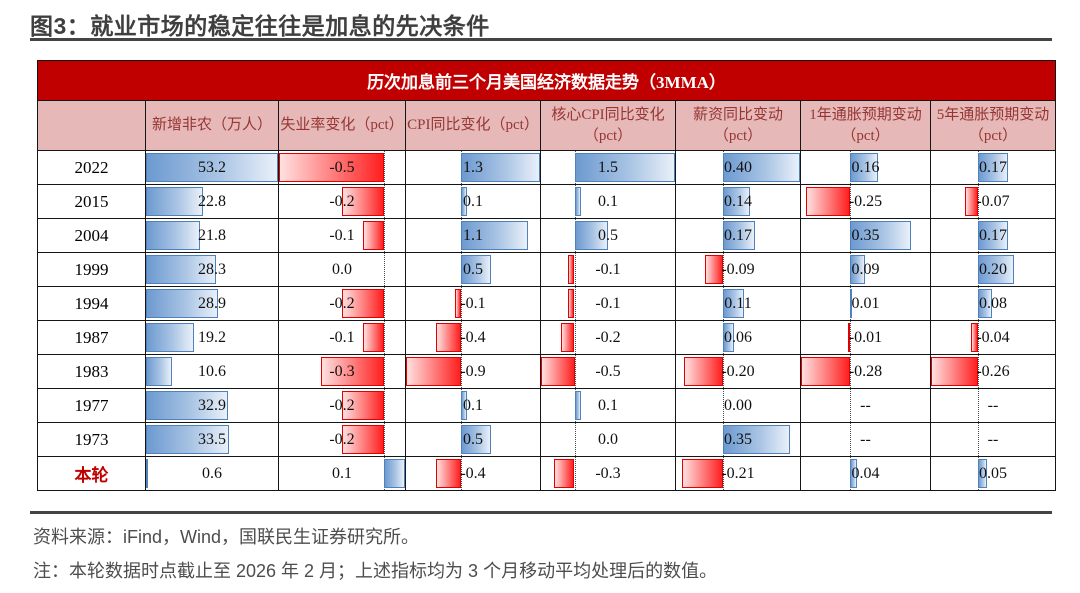 This screenshot has height=593, width=1080. I want to click on row-label: 1977, so click(91, 405).